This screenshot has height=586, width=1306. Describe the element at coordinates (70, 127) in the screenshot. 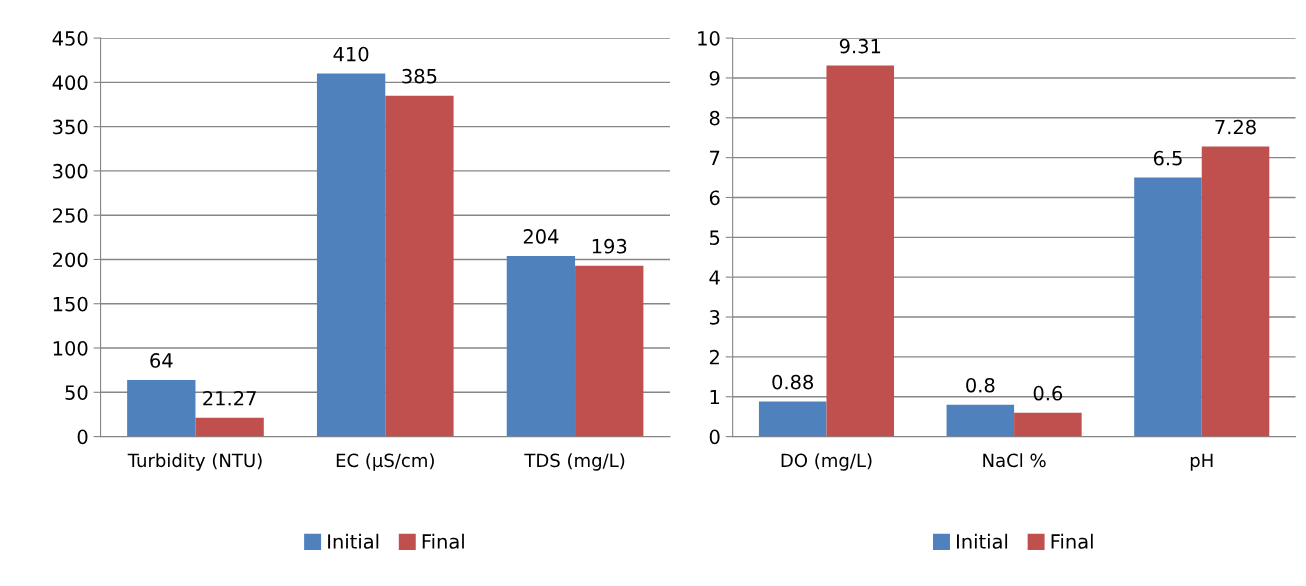

I see `y-tick-label: 350` at that location.